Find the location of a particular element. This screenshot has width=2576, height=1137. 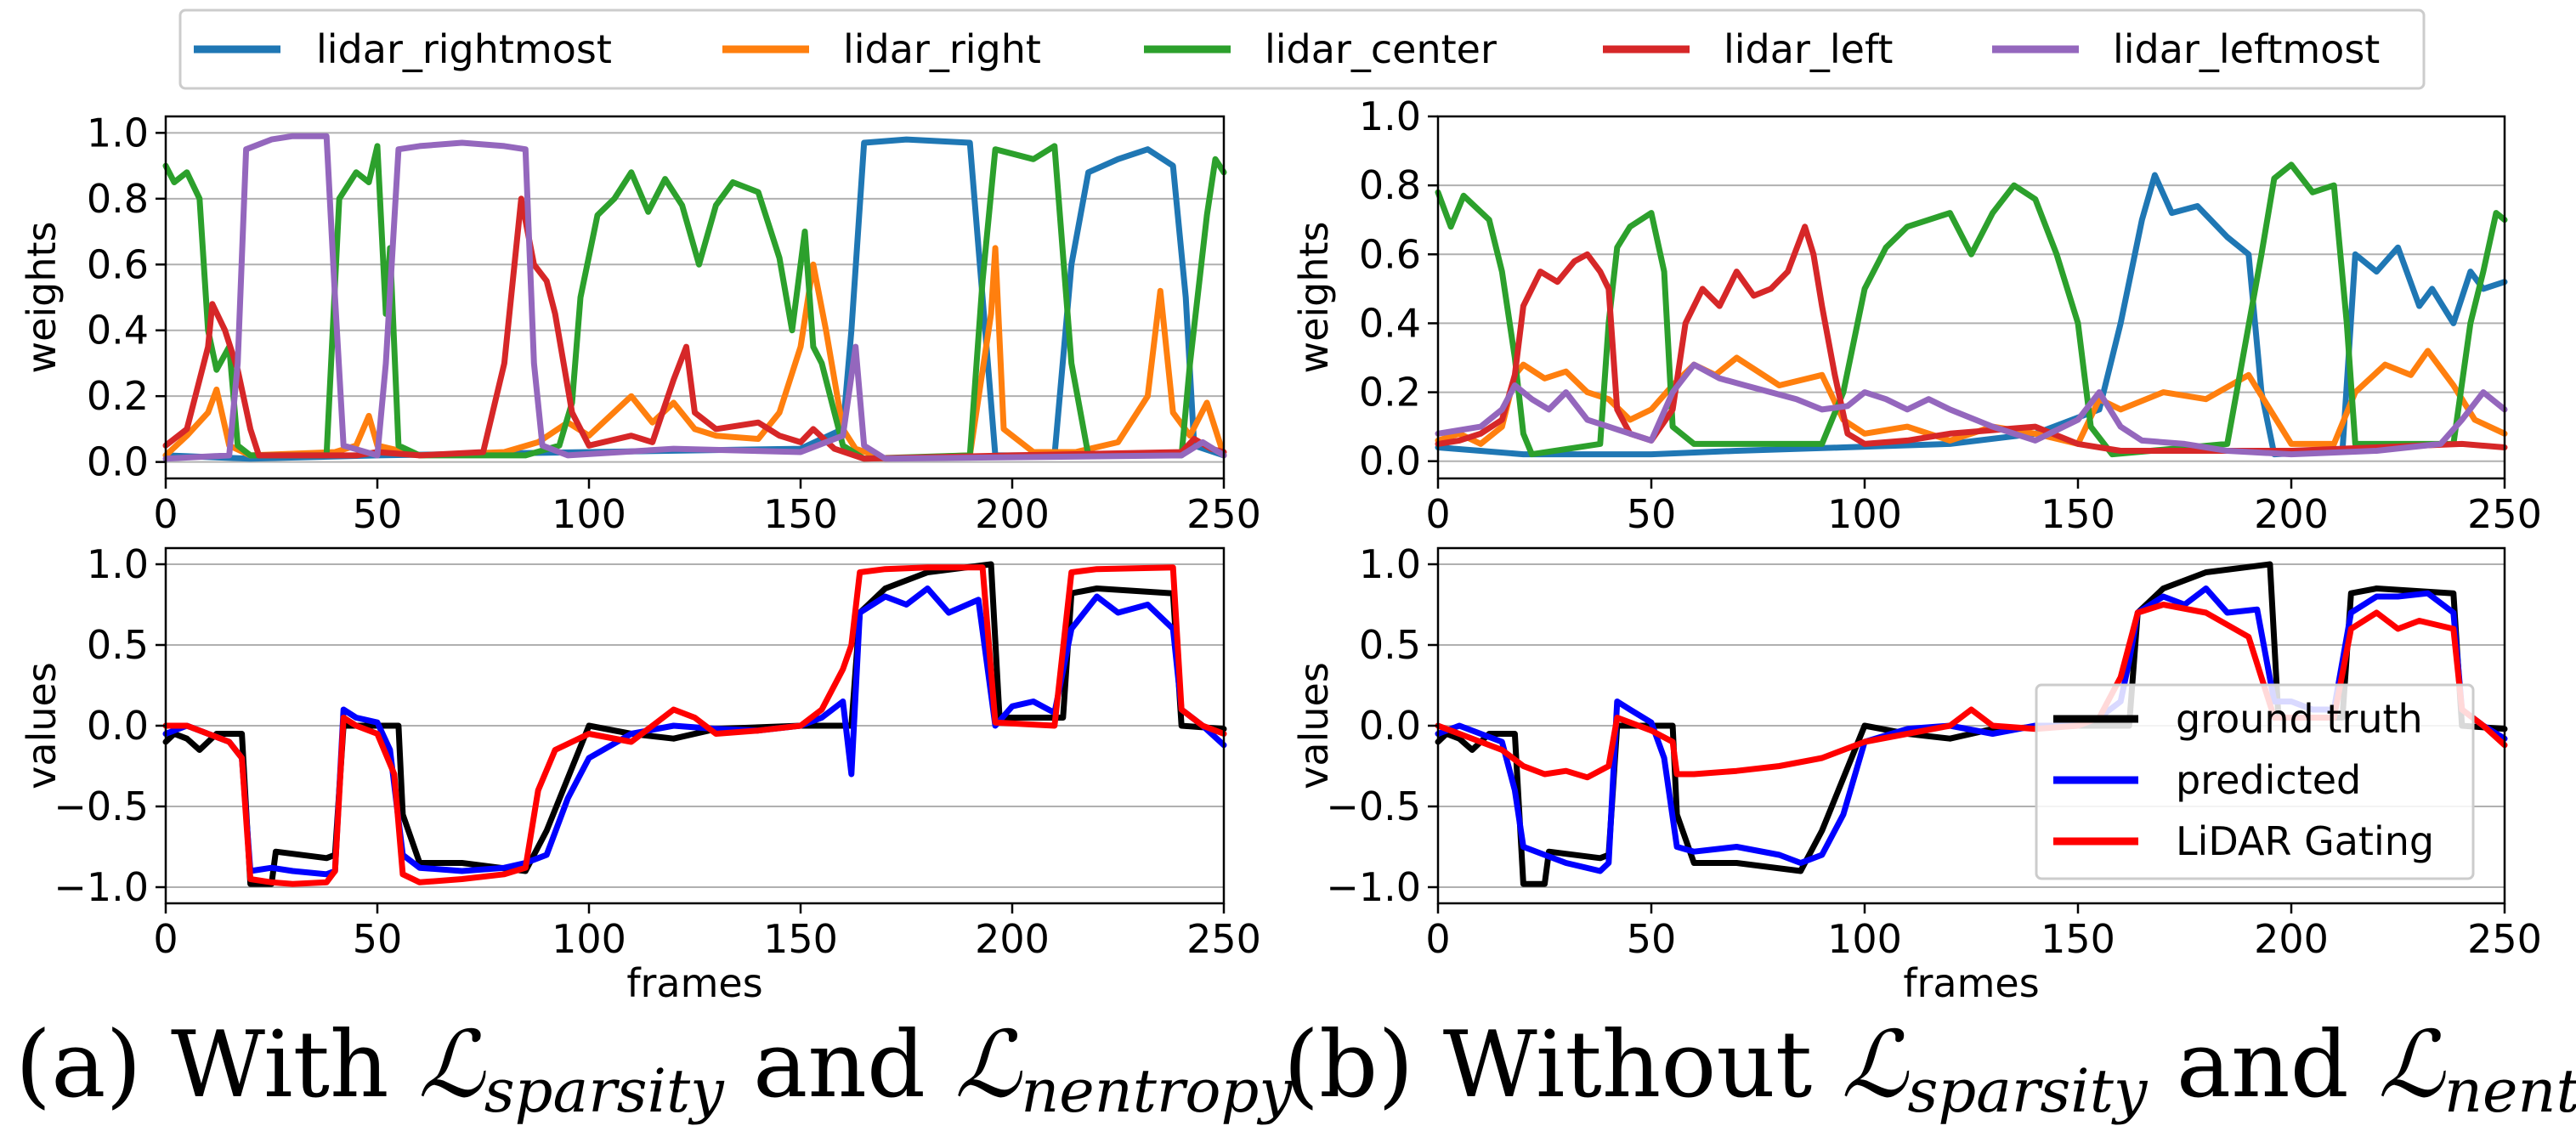

legend-label-lidar-gating: LiDAR Gating is located at coordinates (2305, 841).